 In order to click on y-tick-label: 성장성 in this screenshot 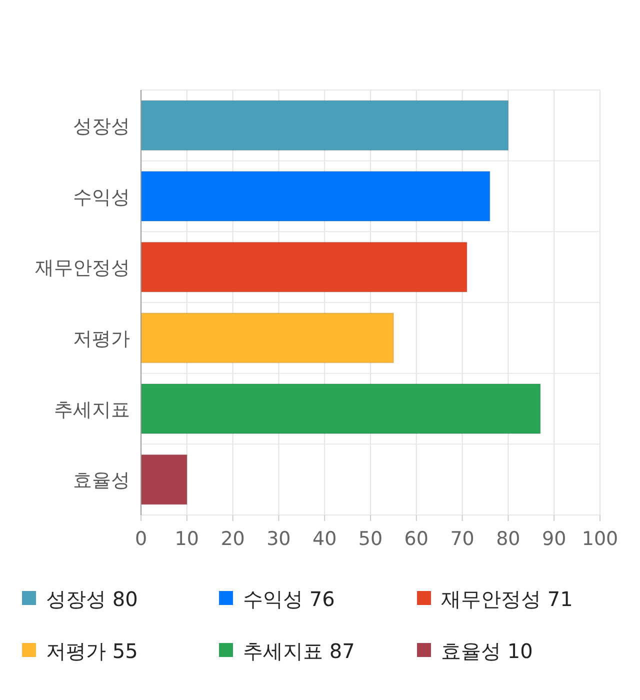, I will do `click(101, 126)`.